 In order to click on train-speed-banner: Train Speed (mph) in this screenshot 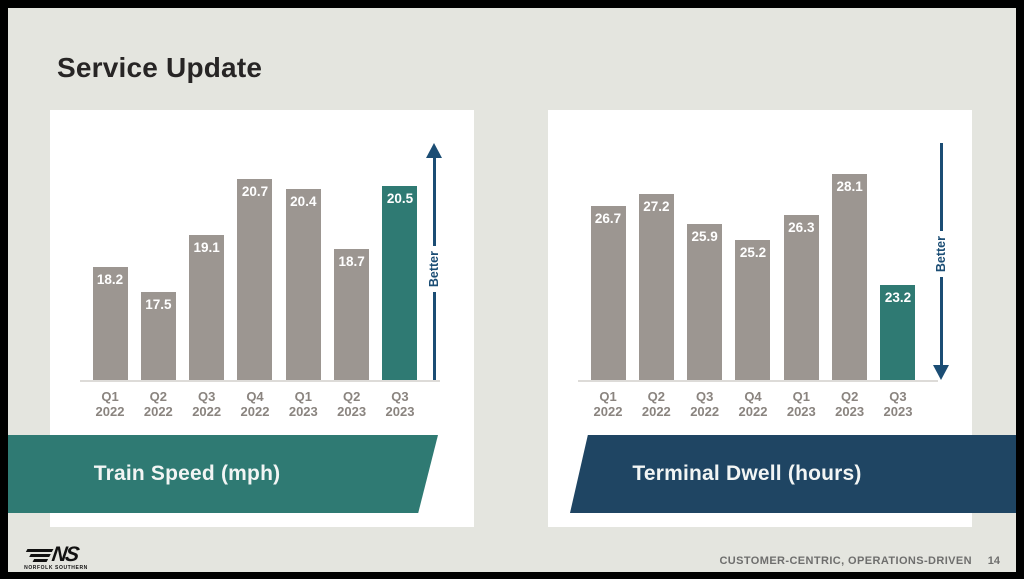, I will do `click(223, 474)`.